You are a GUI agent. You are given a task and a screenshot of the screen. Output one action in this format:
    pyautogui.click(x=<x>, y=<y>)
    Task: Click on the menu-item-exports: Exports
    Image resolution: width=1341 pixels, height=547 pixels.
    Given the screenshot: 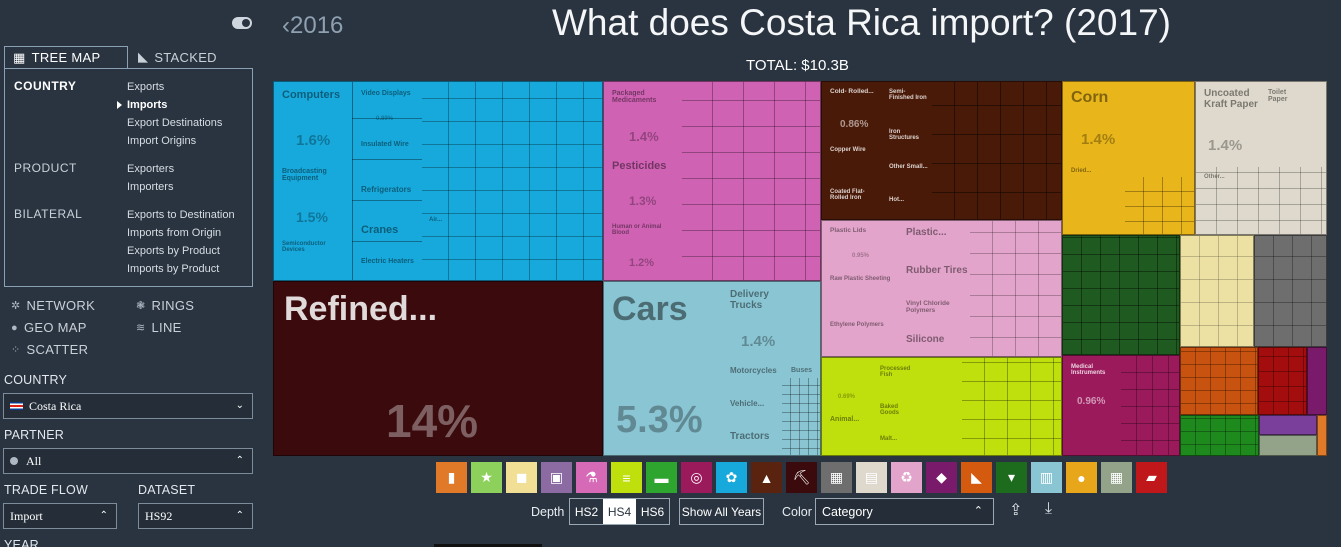 What is the action you would take?
    pyautogui.click(x=146, y=87)
    